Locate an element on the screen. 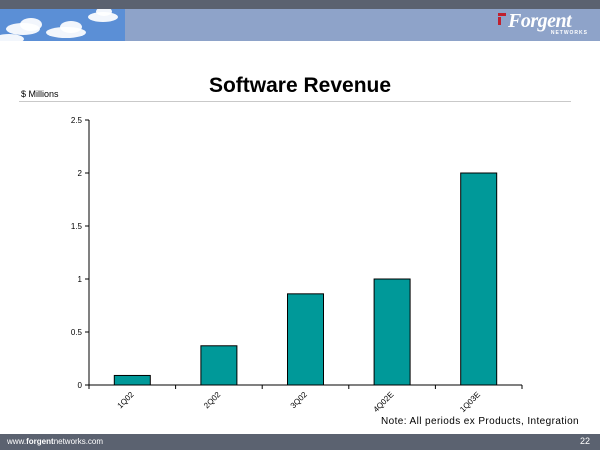 The image size is (600, 450). x-tick-label: 1Q03E is located at coordinates (470, 402).